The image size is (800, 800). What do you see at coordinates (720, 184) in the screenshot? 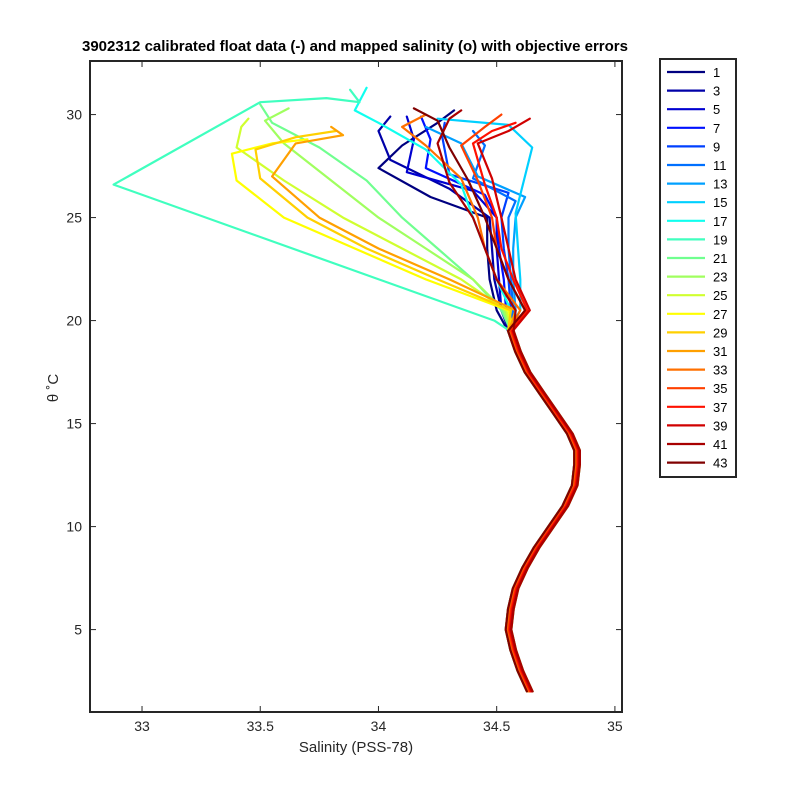
I see `legend-label-13: 13` at bounding box center [720, 184].